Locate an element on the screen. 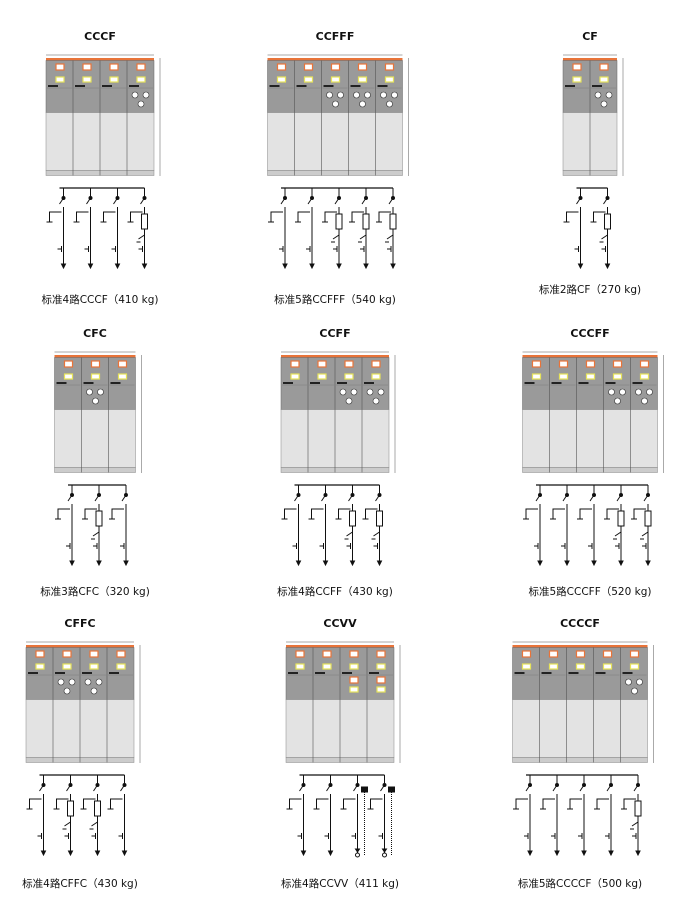 Image resolution: width=700 pixels, height=917 pixels. single-line-schematic is located at coordinates (340, 816).